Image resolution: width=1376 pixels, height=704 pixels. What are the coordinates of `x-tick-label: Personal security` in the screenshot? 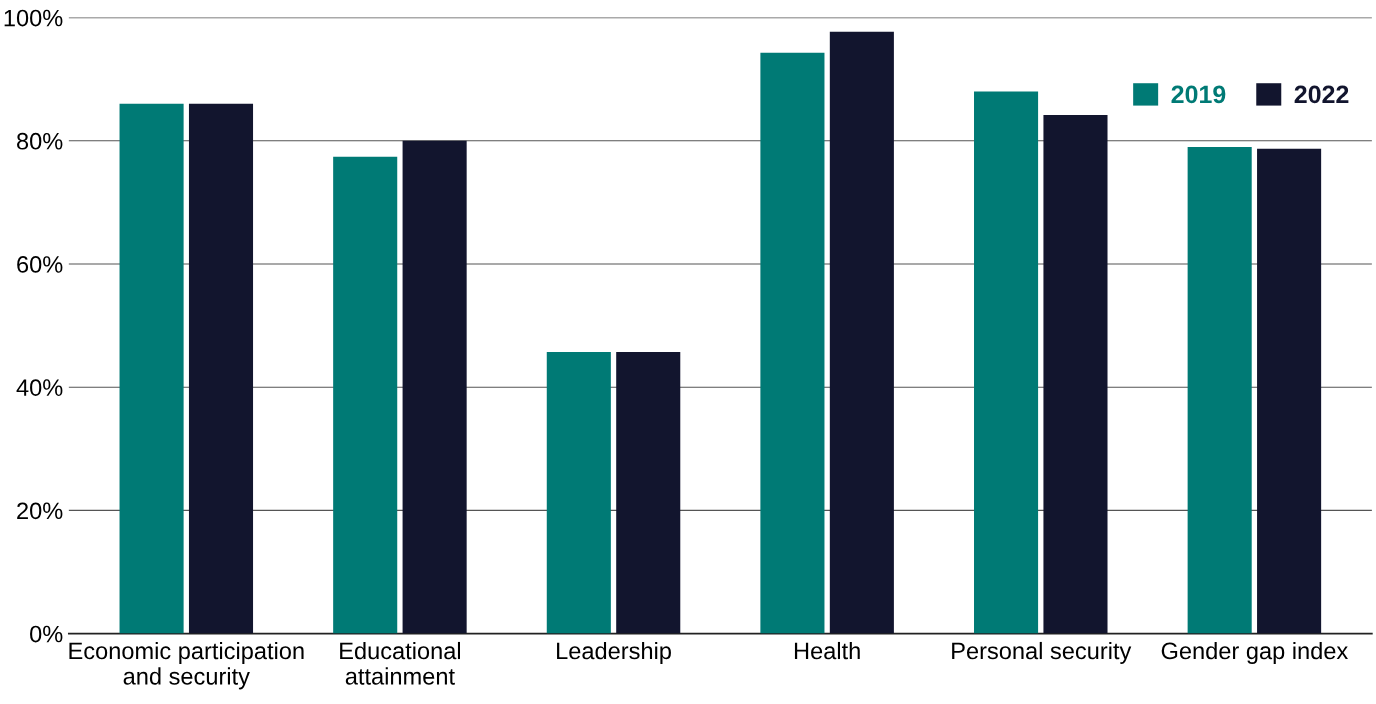 It's located at (1042, 652).